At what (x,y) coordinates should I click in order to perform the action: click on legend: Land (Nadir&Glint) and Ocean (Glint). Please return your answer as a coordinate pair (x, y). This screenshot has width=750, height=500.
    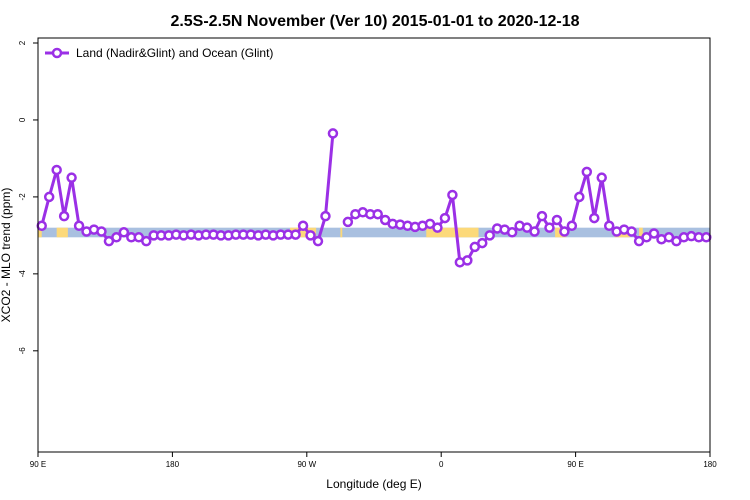
    Looking at the image, I should click on (159, 53).